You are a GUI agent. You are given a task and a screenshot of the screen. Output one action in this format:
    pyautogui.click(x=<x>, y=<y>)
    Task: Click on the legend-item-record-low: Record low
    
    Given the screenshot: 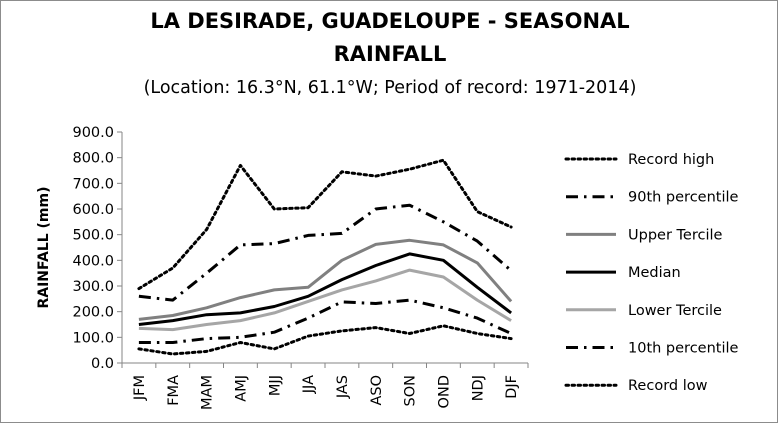 What is the action you would take?
    pyautogui.click(x=636, y=386)
    